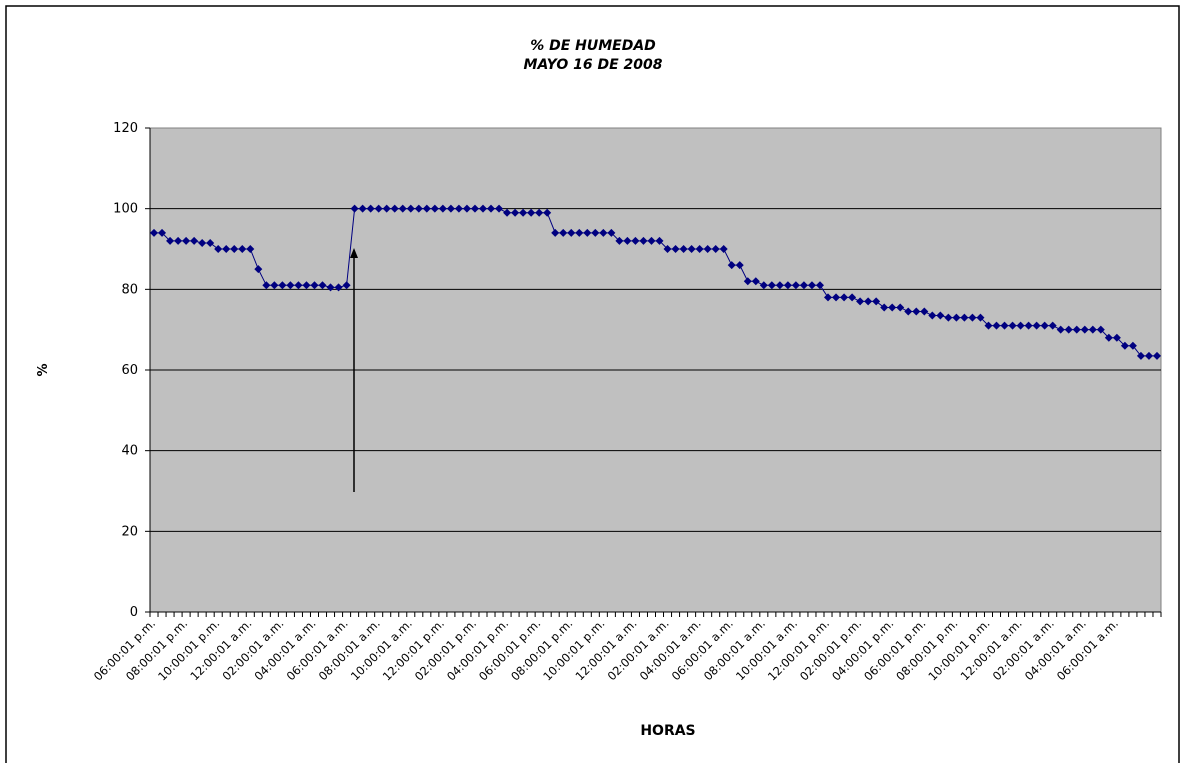  Describe the element at coordinates (354, 253) in the screenshot. I see `arrow-head` at that location.